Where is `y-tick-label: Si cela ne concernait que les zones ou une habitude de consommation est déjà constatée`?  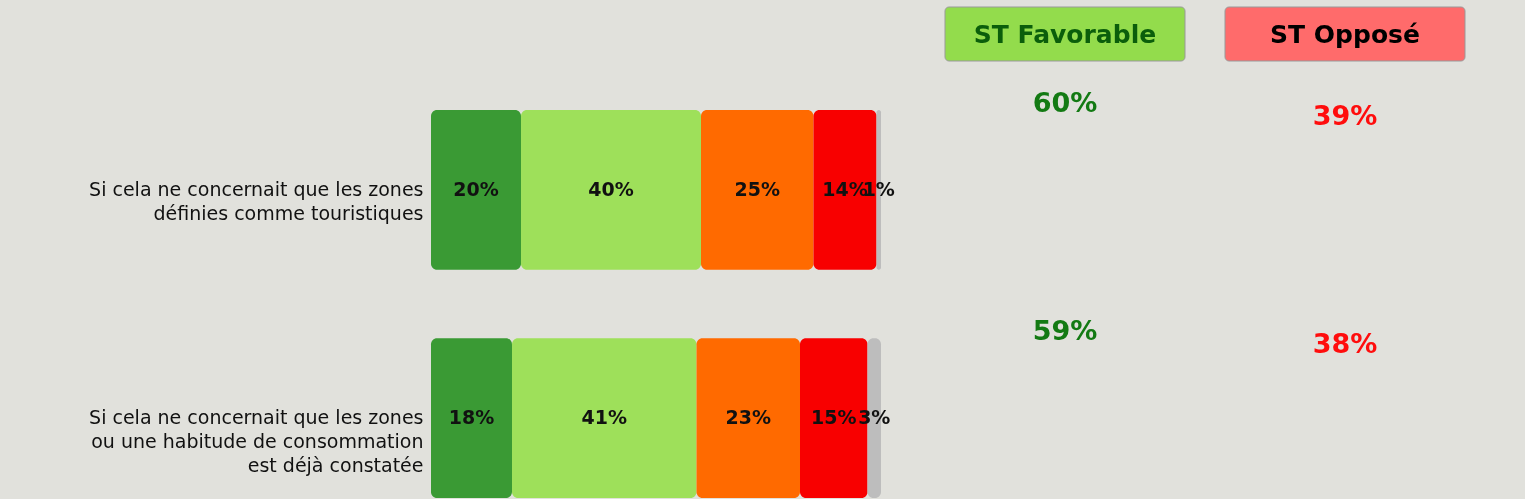
y-tick-label: Si cela ne concernait que les zones ou une habitude de consommation est déjà constatée is located at coordinates (256, 441).